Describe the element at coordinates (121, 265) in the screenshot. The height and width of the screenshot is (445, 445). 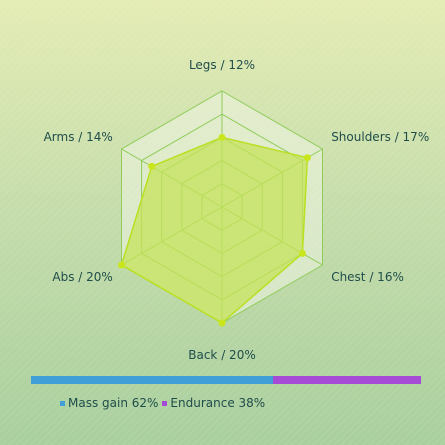
I see `data-point-abs` at that location.